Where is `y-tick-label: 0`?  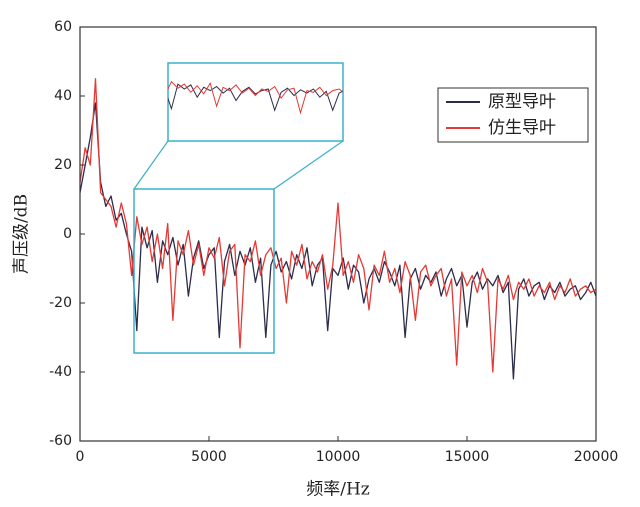 y-tick-label: 0 is located at coordinates (67, 234).